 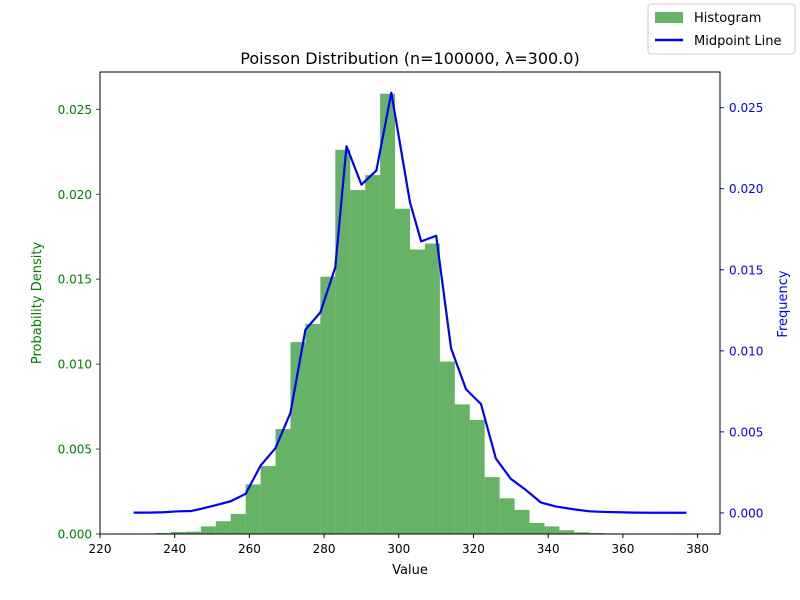 I want to click on left-y-axis-ticks: 0.000 0.005 0.010 0.015 0.020 0.025, so click(x=79, y=322).